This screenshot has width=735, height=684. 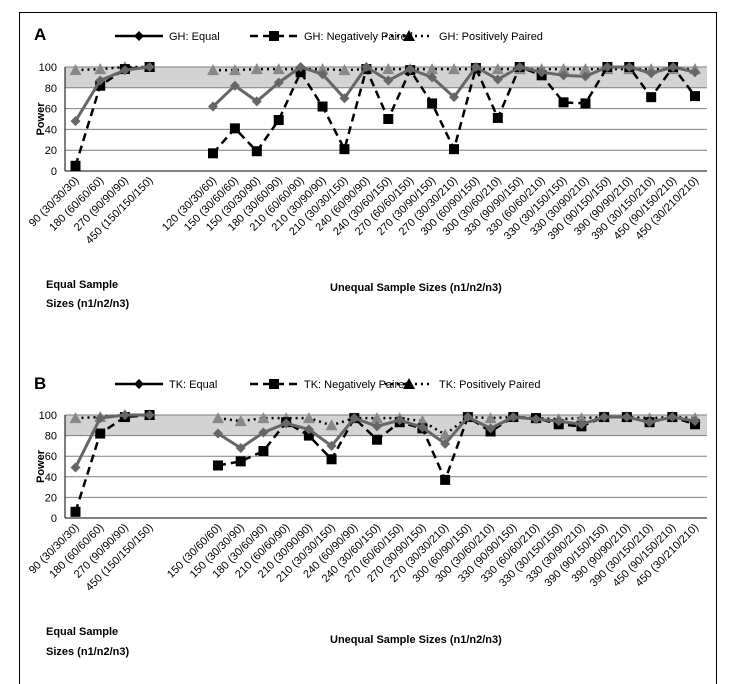 I want to click on y-tick-label: 60, so click(x=51, y=110).